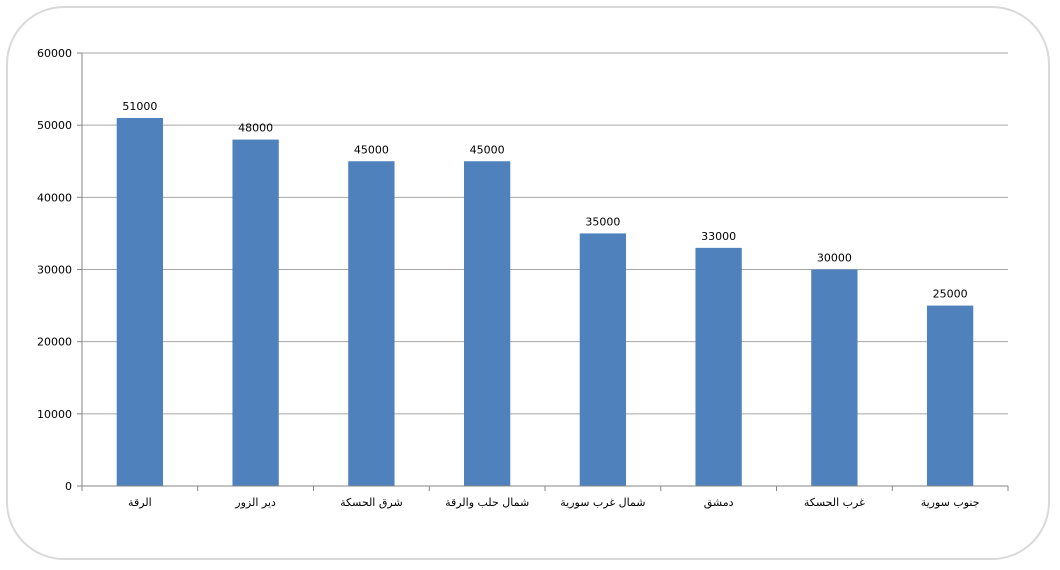 The width and height of the screenshot is (1060, 570). What do you see at coordinates (719, 503) in the screenshot?
I see `x-tick-label: دمشق` at bounding box center [719, 503].